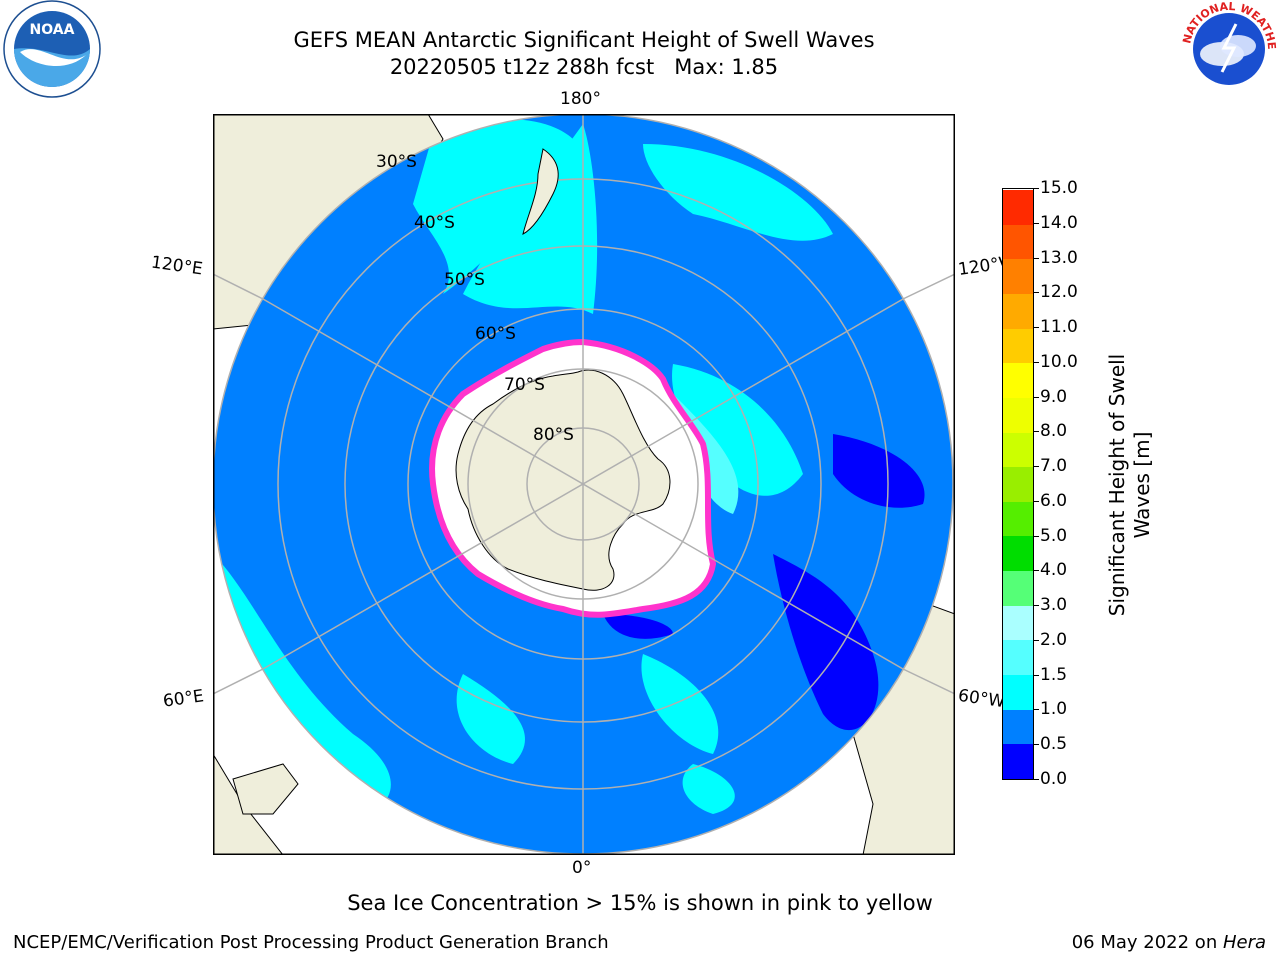  What do you see at coordinates (52, 49) in the screenshot?
I see `noaa-logo: NOAA` at bounding box center [52, 49].